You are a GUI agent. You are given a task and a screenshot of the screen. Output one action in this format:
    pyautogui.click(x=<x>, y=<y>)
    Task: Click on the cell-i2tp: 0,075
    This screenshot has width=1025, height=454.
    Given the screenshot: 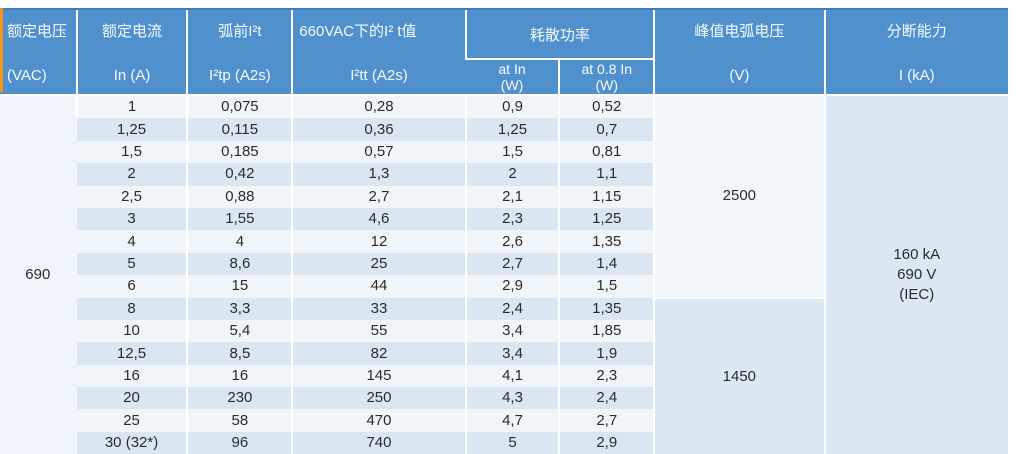 What is the action you would take?
    pyautogui.click(x=239, y=107)
    